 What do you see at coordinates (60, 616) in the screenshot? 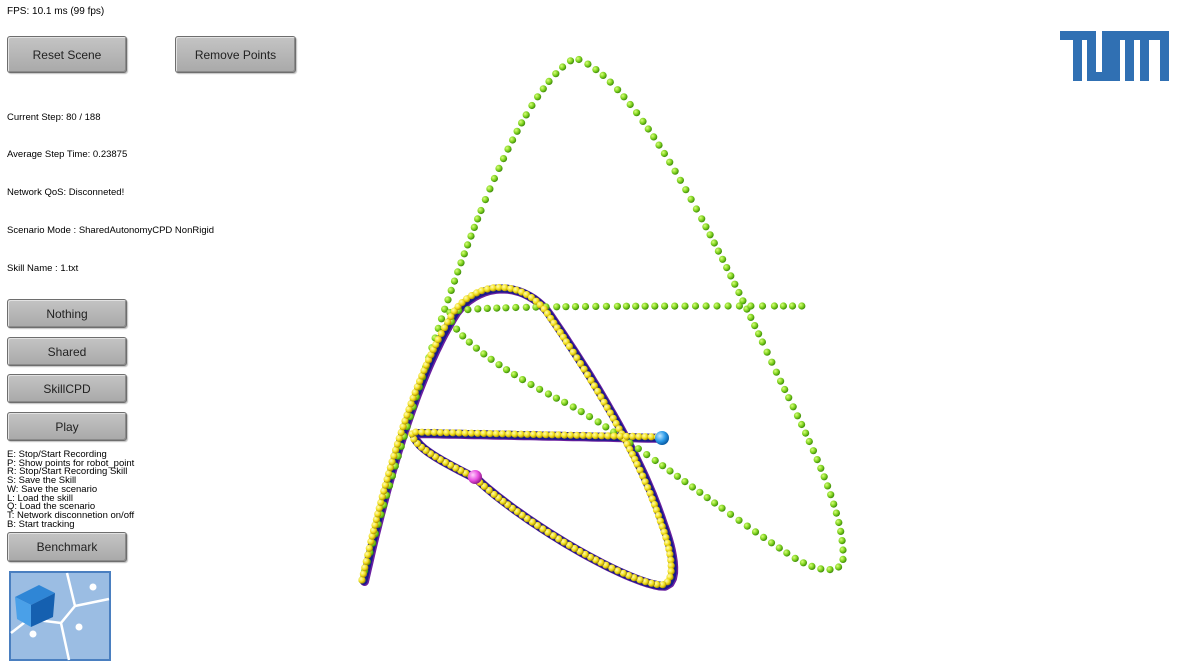
I see `app-logo-icon` at bounding box center [60, 616].